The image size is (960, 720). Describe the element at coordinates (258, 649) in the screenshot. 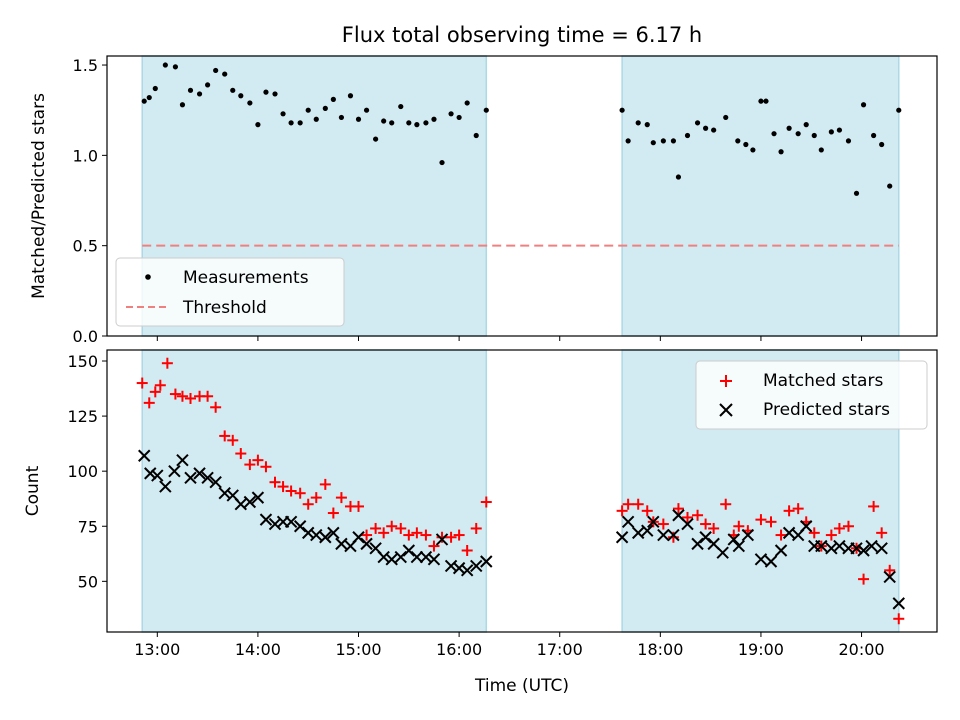

I see `x-tick-label: 14:00` at that location.